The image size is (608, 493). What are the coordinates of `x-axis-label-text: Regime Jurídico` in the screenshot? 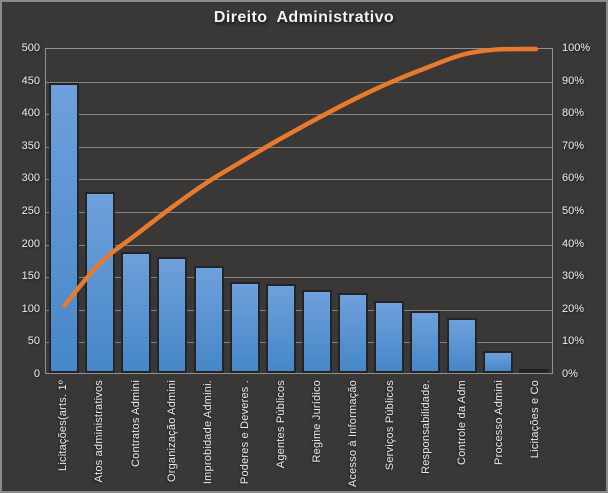 It's located at (317, 421).